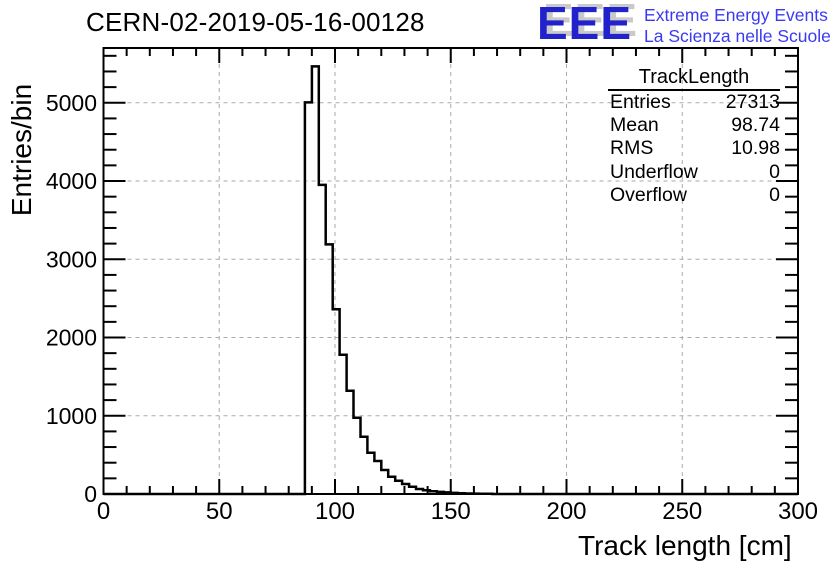  Describe the element at coordinates (694, 78) in the screenshot. I see `stats-title: TrackLength` at that location.